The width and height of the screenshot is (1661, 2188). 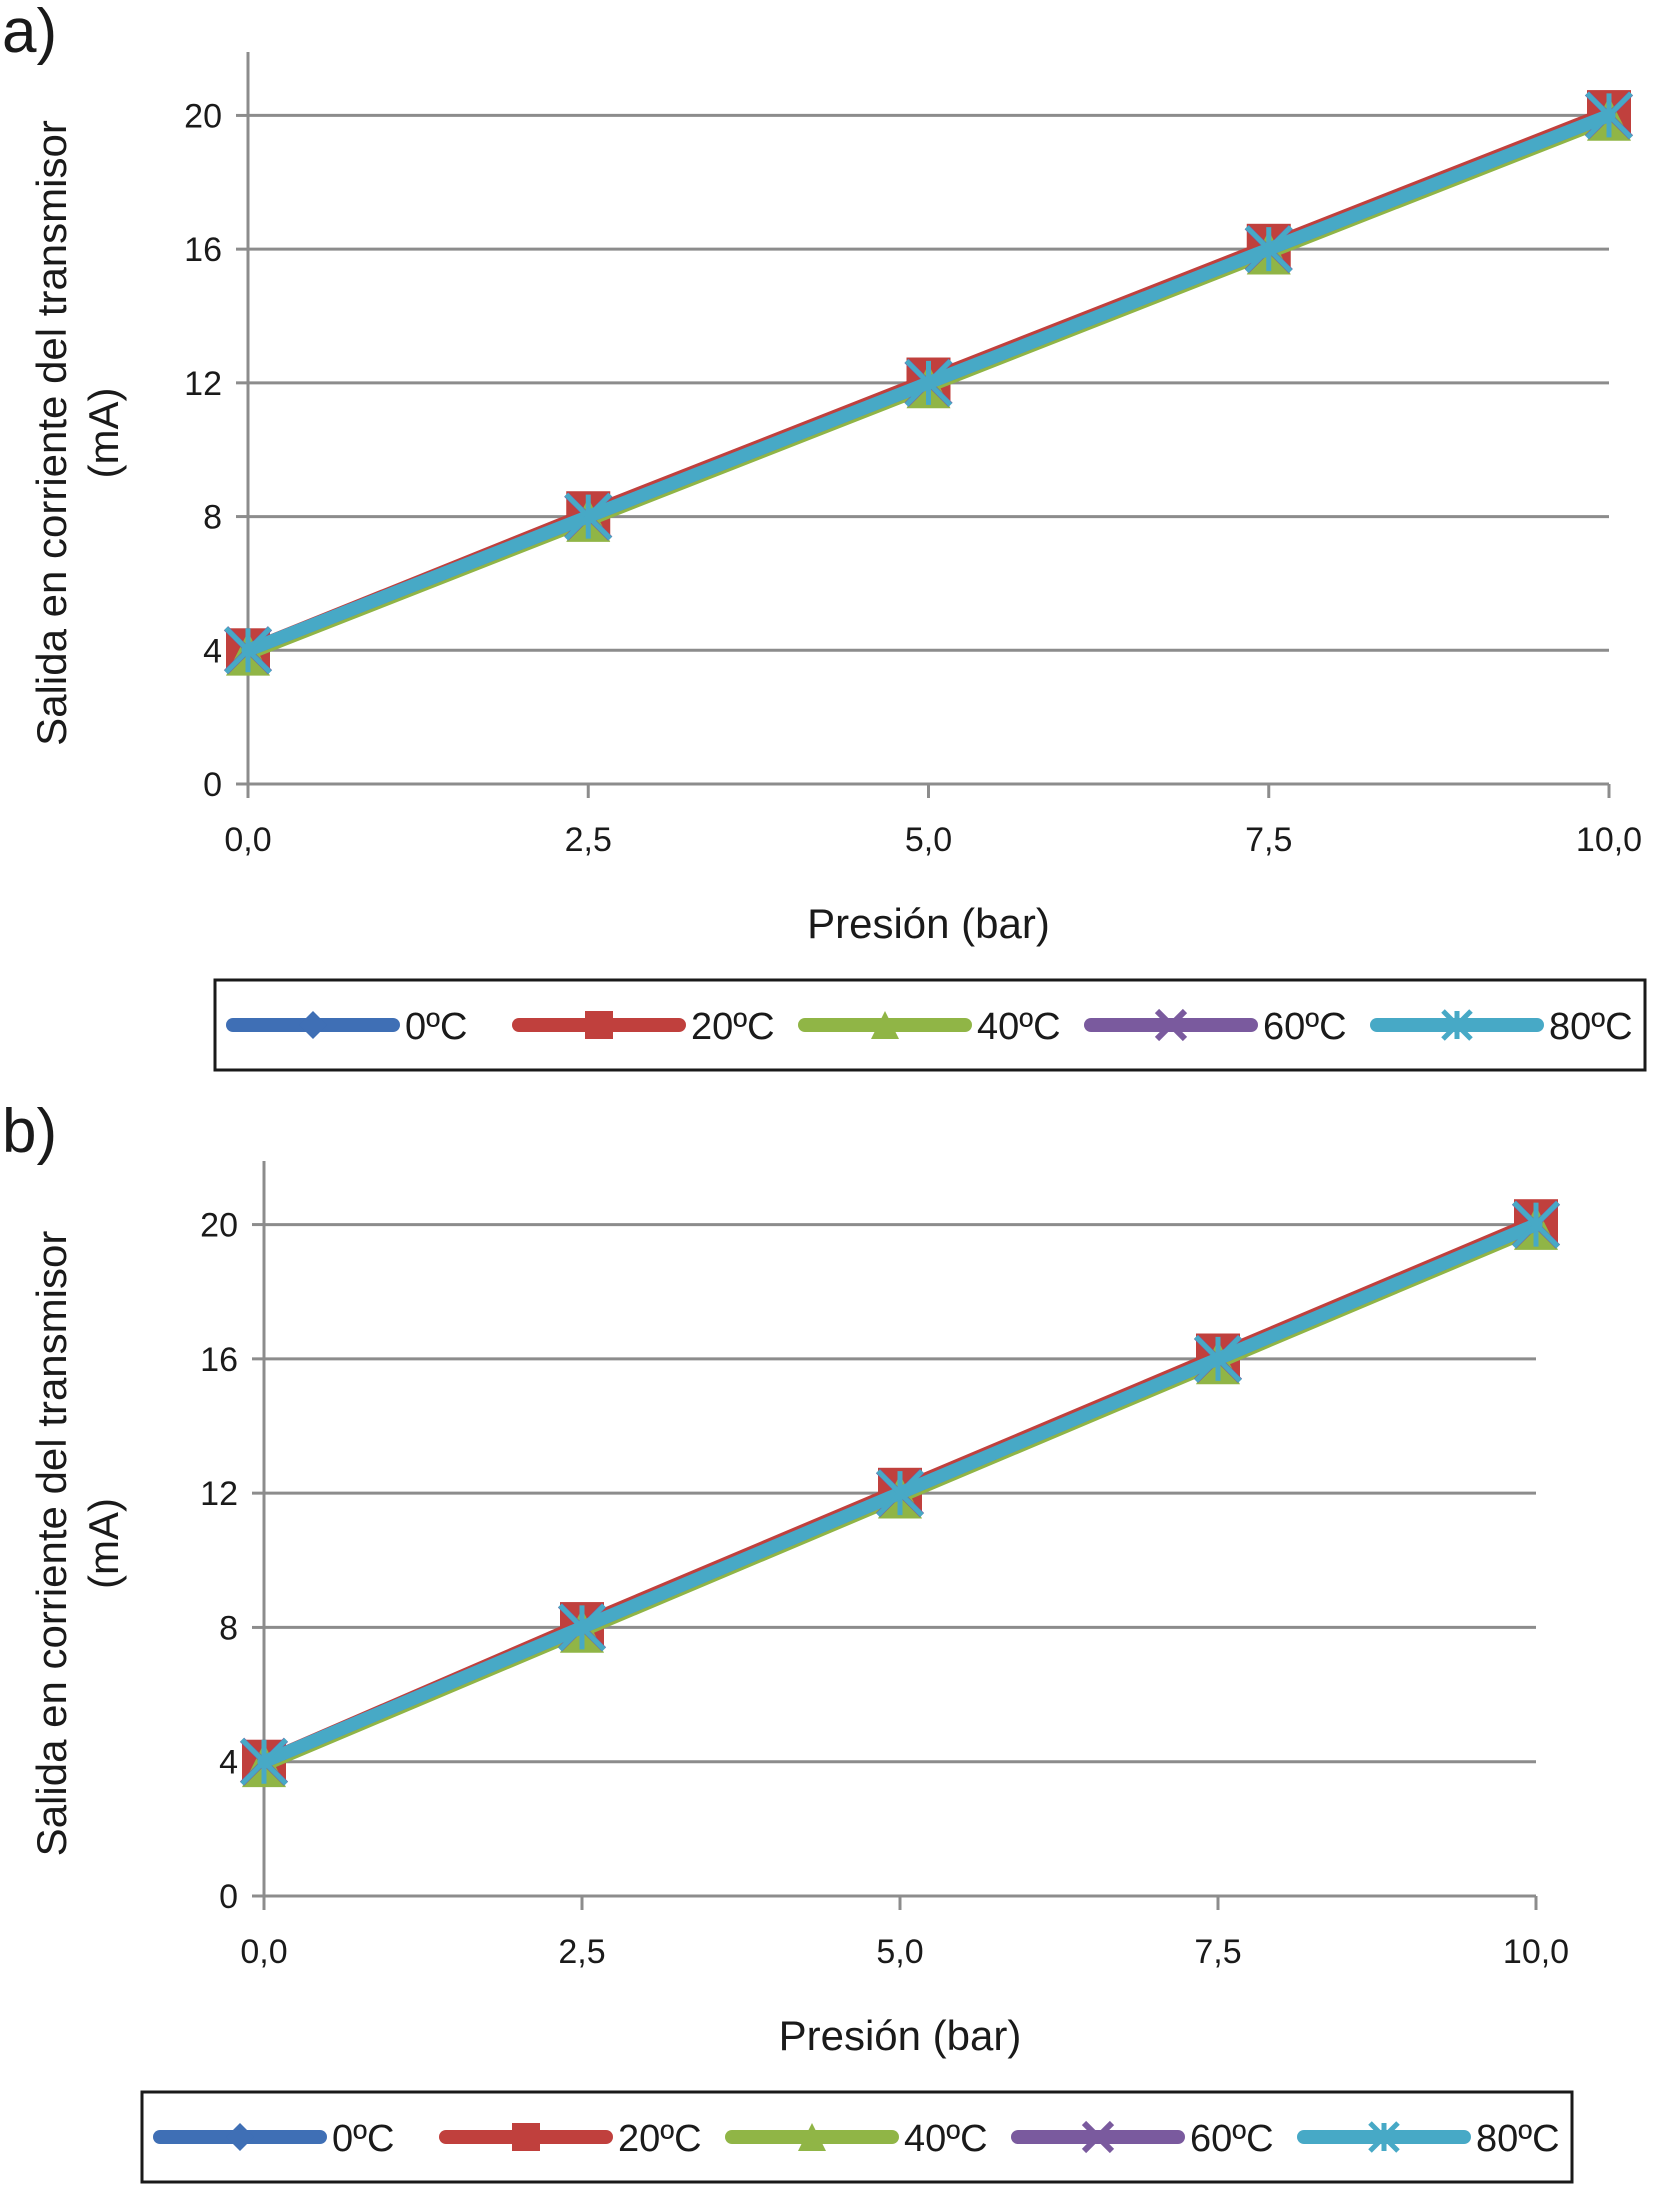 What do you see at coordinates (30, 1131) in the screenshot?
I see `panel-label: b)` at bounding box center [30, 1131].